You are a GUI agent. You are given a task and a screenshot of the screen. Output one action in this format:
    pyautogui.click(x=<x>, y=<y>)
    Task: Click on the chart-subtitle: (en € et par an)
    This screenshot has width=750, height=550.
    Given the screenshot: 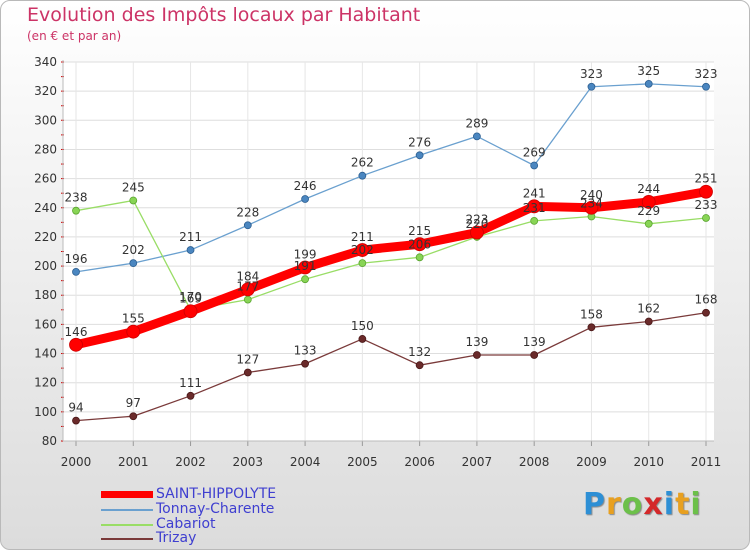 What is the action you would take?
    pyautogui.click(x=74, y=36)
    